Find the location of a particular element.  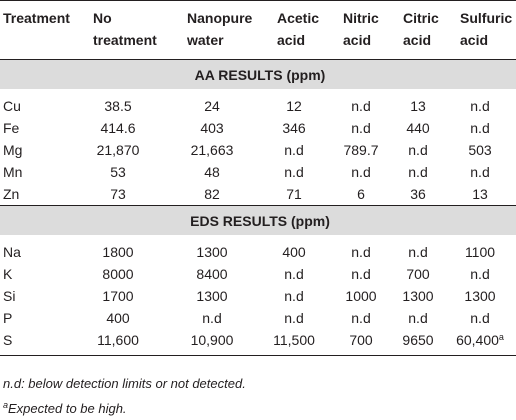

data-row: Mg 21,870 21,663 n.d 789.7 n.d 503 is located at coordinates (258, 150).